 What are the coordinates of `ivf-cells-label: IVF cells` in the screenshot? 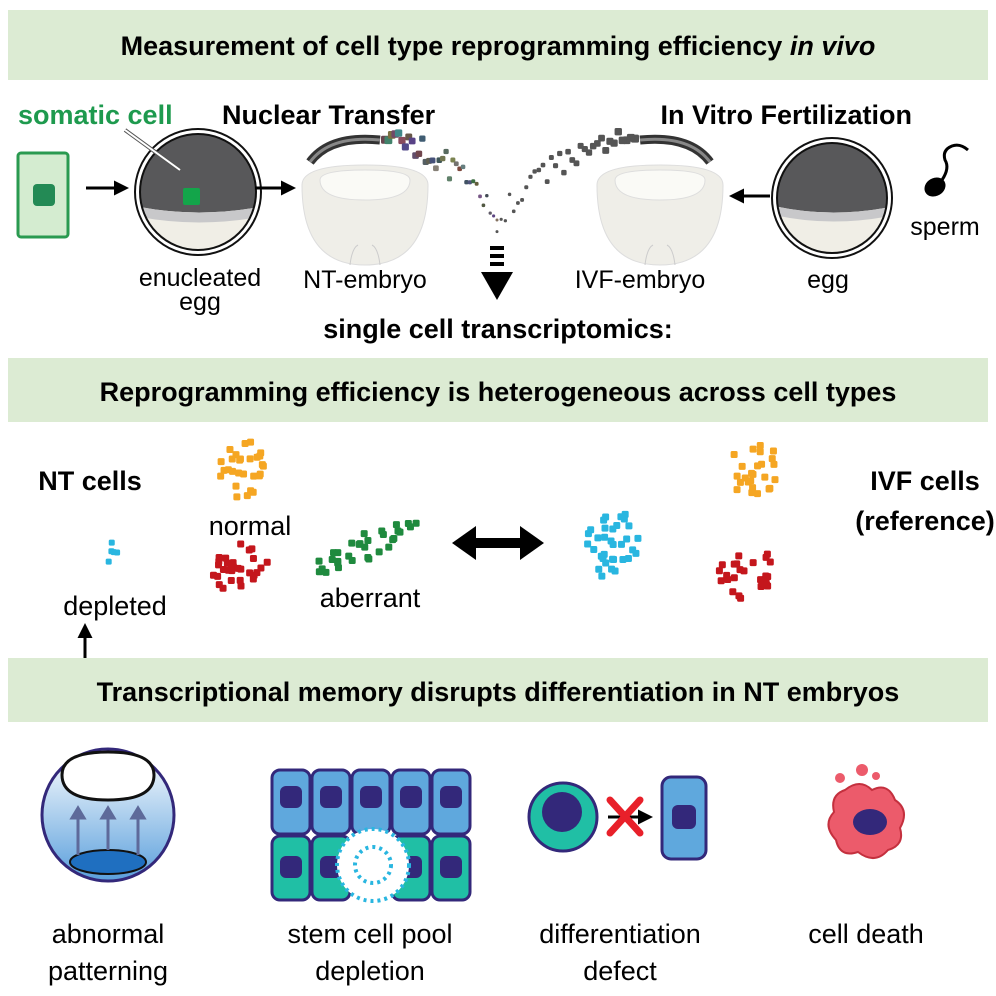 It's located at (925, 481).